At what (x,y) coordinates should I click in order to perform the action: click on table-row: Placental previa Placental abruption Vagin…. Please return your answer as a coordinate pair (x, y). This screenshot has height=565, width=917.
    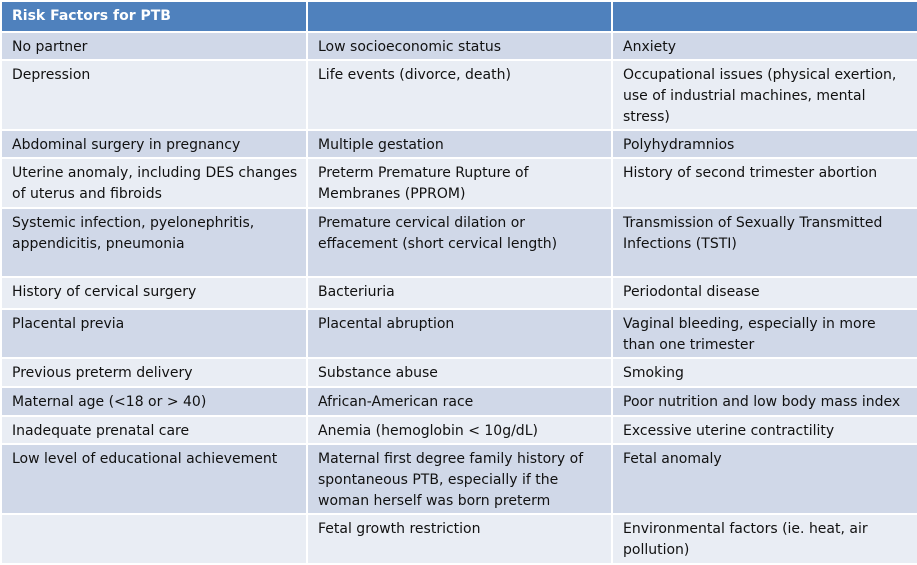
    Looking at the image, I should click on (458, 333).